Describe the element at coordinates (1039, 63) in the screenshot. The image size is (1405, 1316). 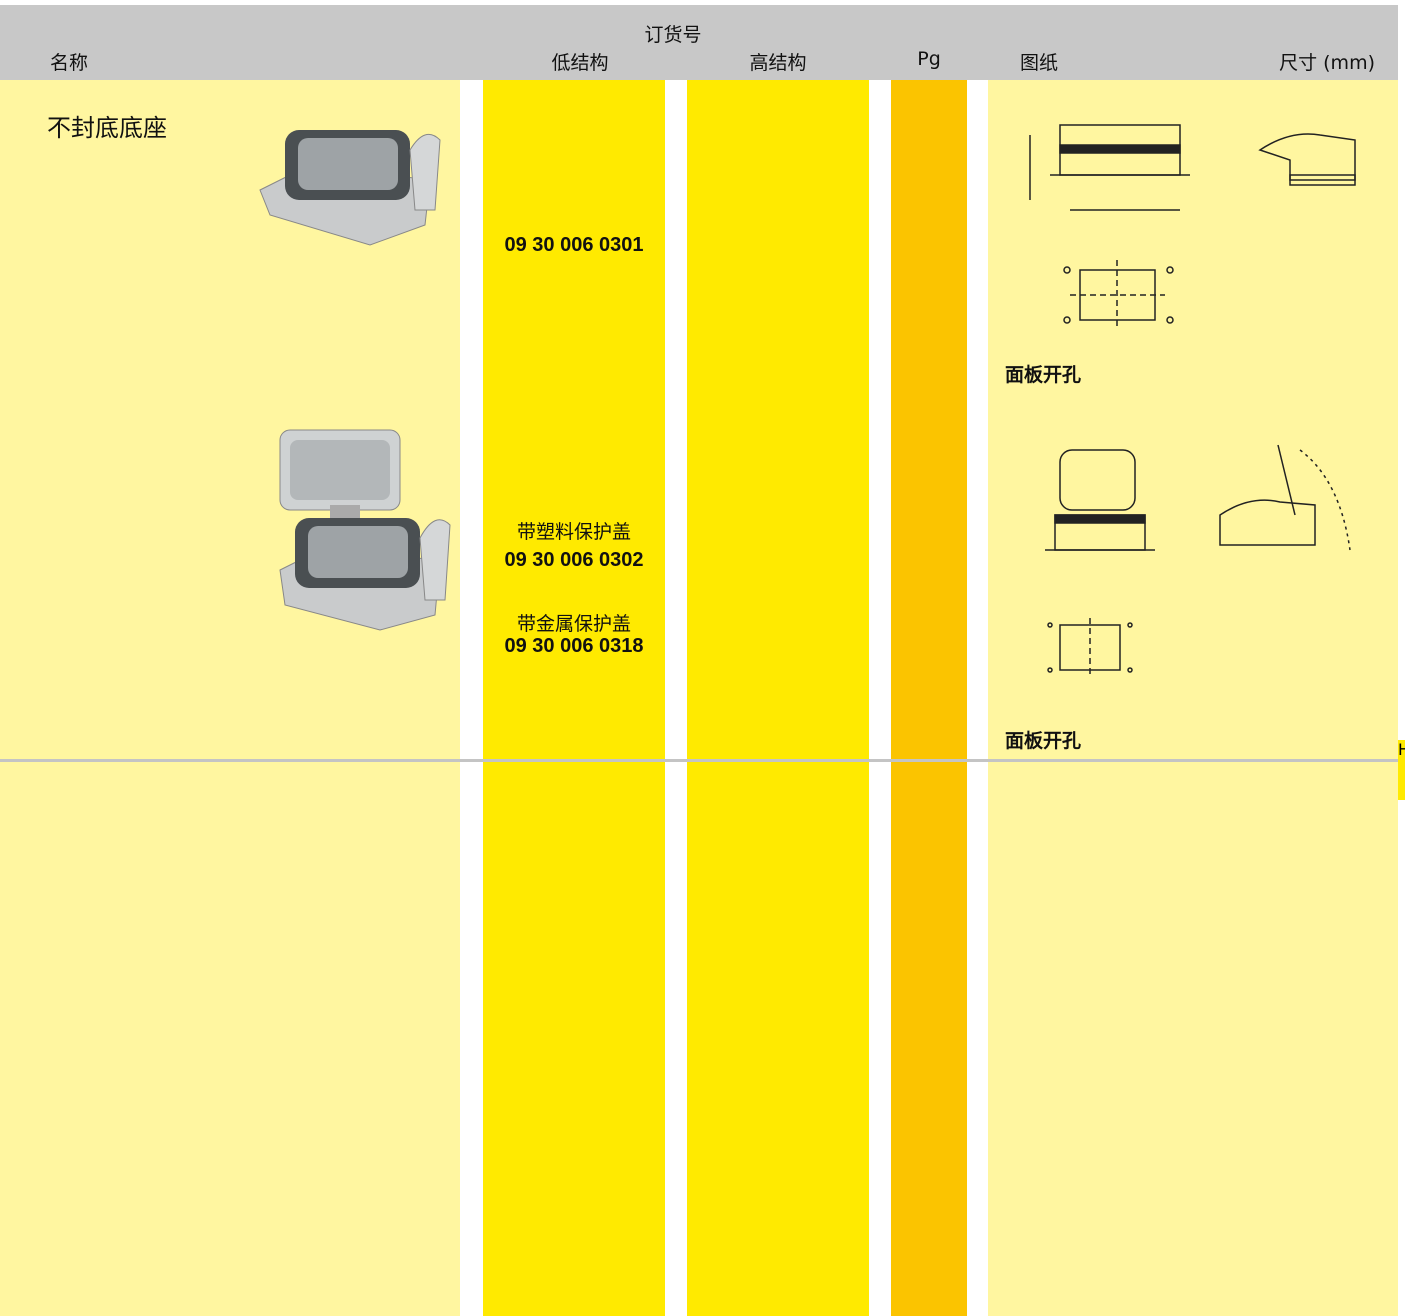
I see `header-label: 图纸` at that location.